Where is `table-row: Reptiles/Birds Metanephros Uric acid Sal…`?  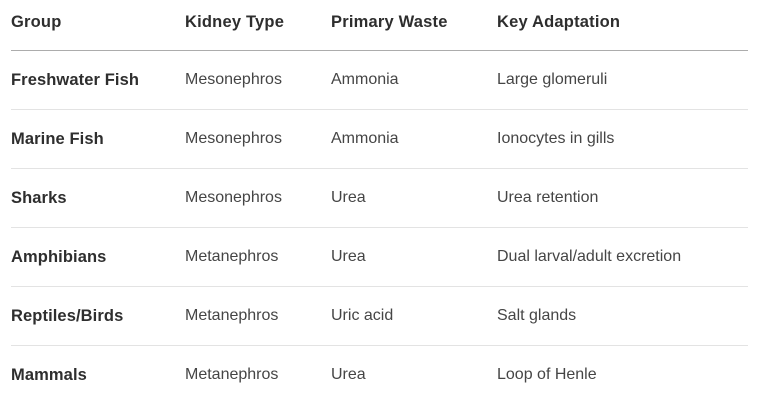 table-row: Reptiles/Birds Metanephros Uric acid Sal… is located at coordinates (379, 316).